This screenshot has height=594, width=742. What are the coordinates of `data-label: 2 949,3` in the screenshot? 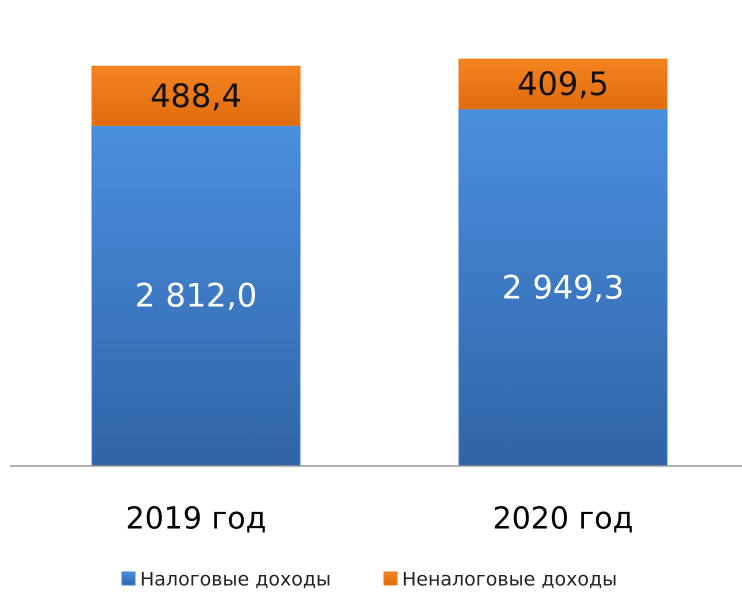 It's located at (563, 287).